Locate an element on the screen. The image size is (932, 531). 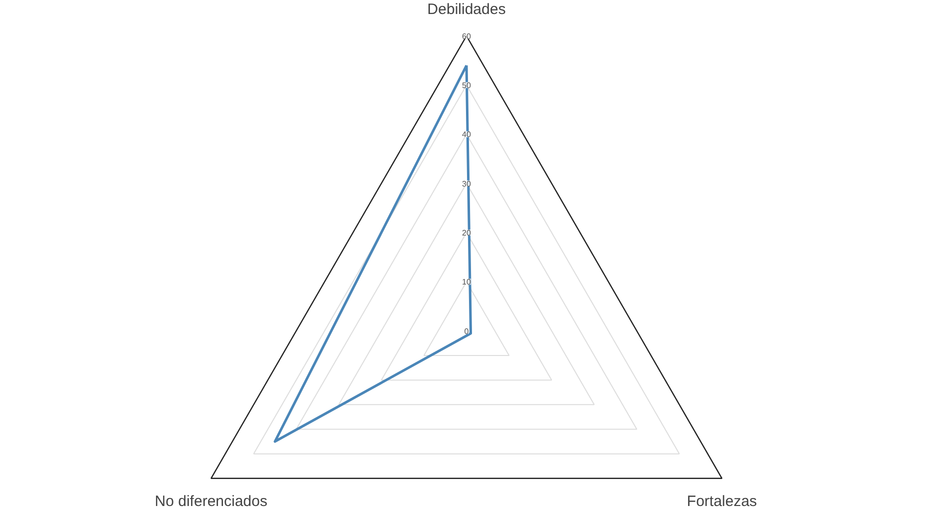
y-tick-label: 30 is located at coordinates (467, 183).